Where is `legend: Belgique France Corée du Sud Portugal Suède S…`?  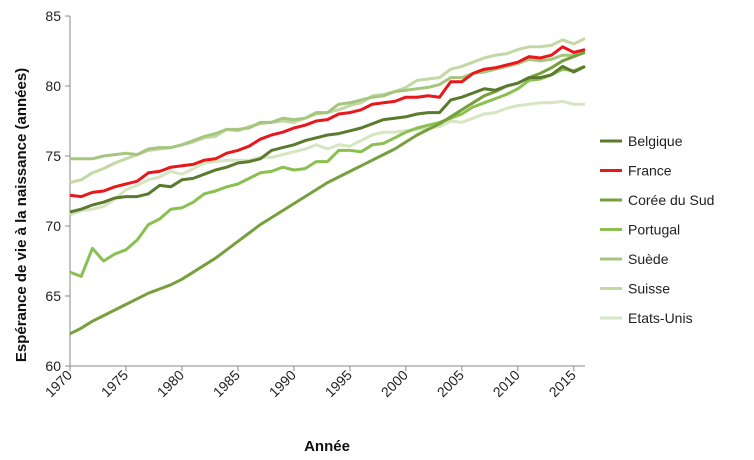
legend: Belgique France Corée du Sud Portugal Suède S… is located at coordinates (657, 229).